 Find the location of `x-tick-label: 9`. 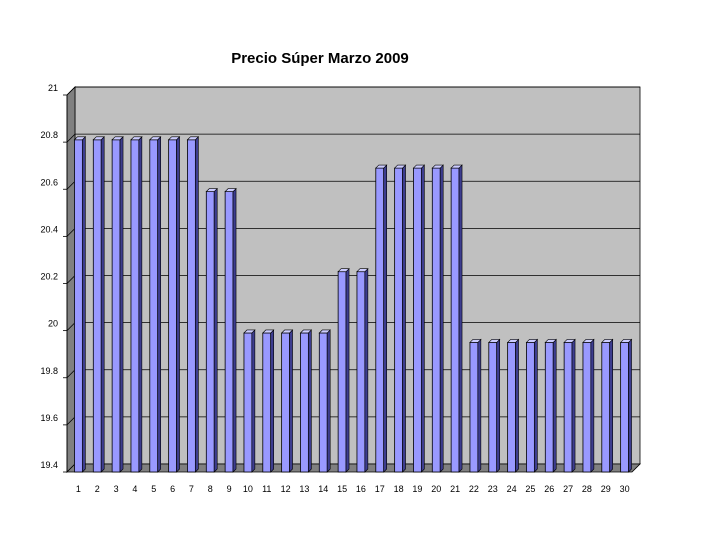

x-tick-label: 9 is located at coordinates (229, 489).